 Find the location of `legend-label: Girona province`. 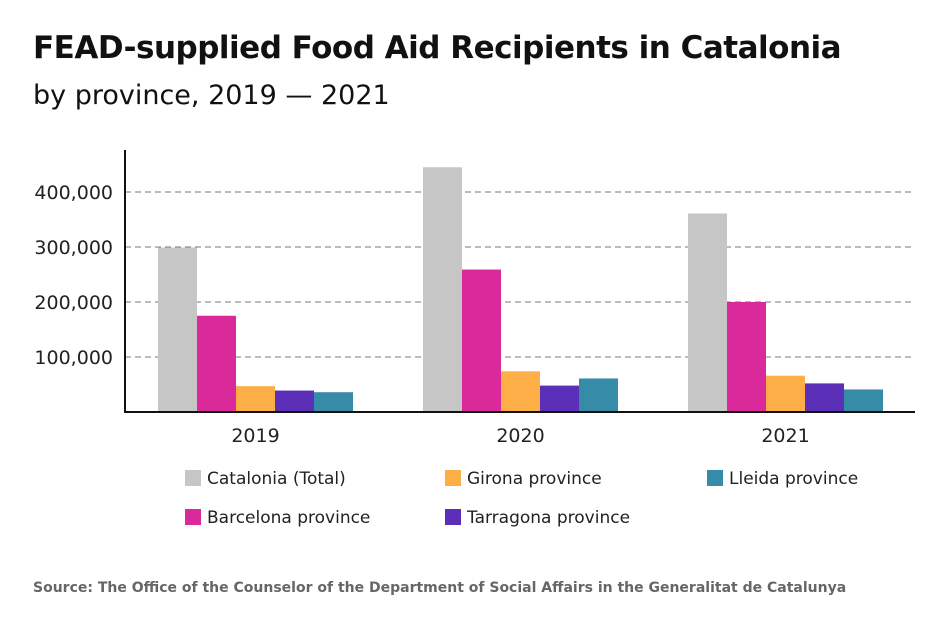

legend-label: Girona province is located at coordinates (534, 479).